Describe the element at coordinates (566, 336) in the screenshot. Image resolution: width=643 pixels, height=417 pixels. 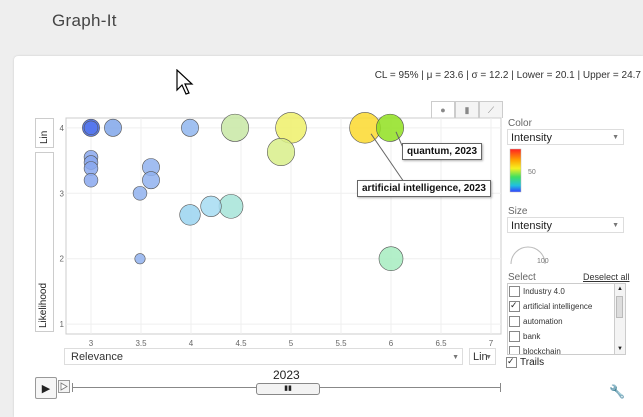
I see `list-item: bank` at that location.